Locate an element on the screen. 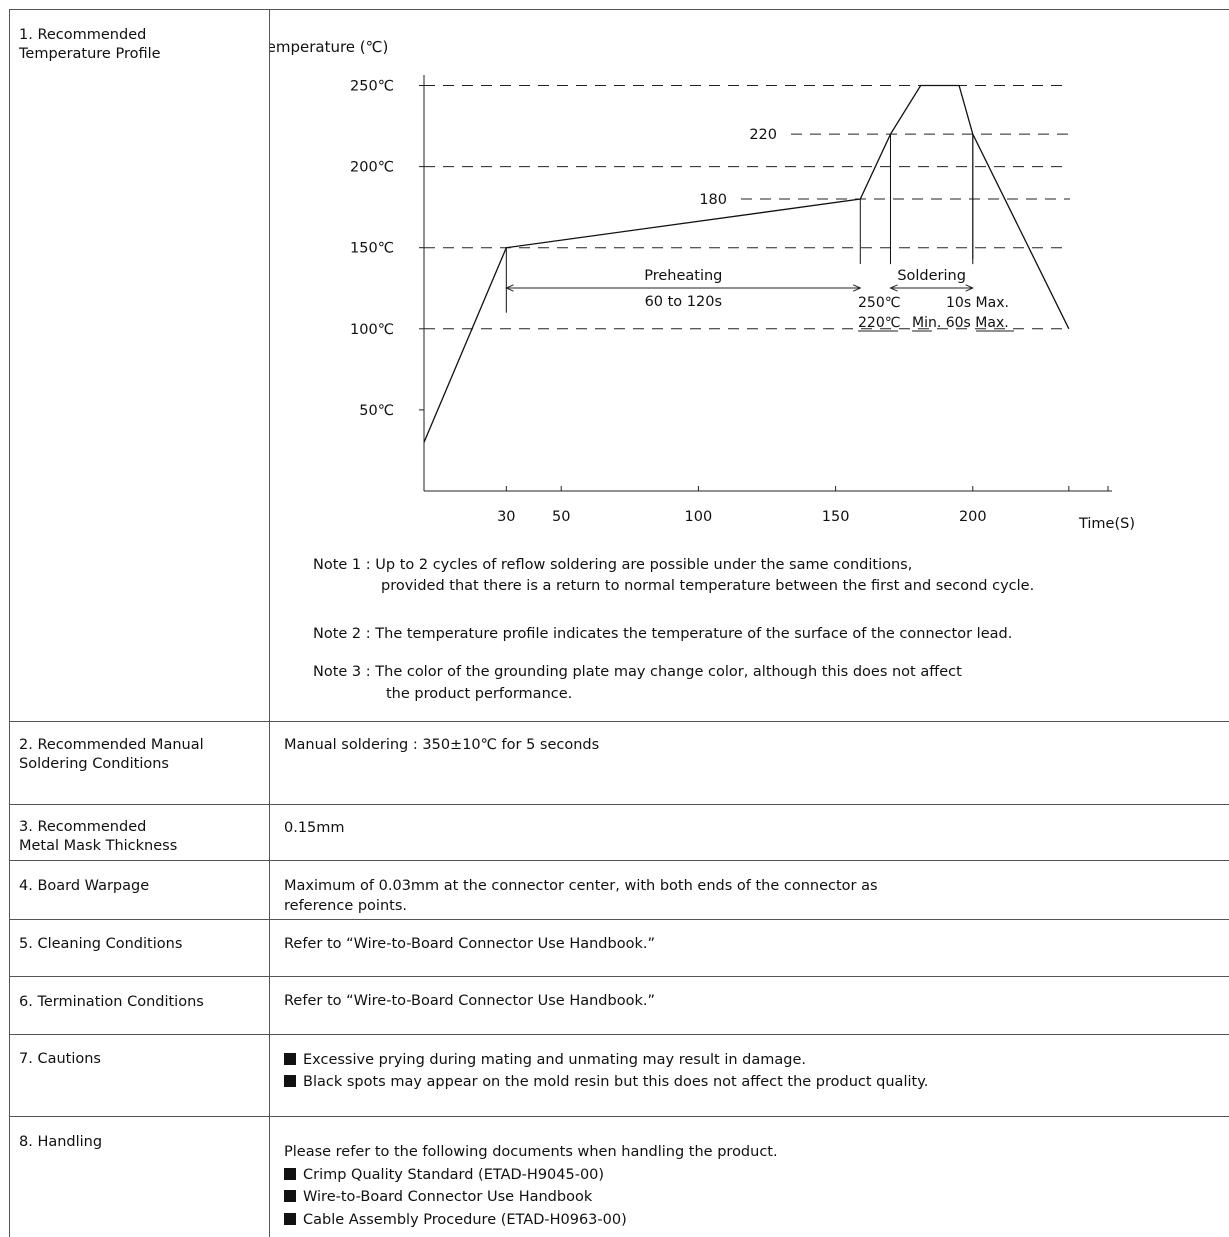  section-label: 8. Handling is located at coordinates (61, 1142).